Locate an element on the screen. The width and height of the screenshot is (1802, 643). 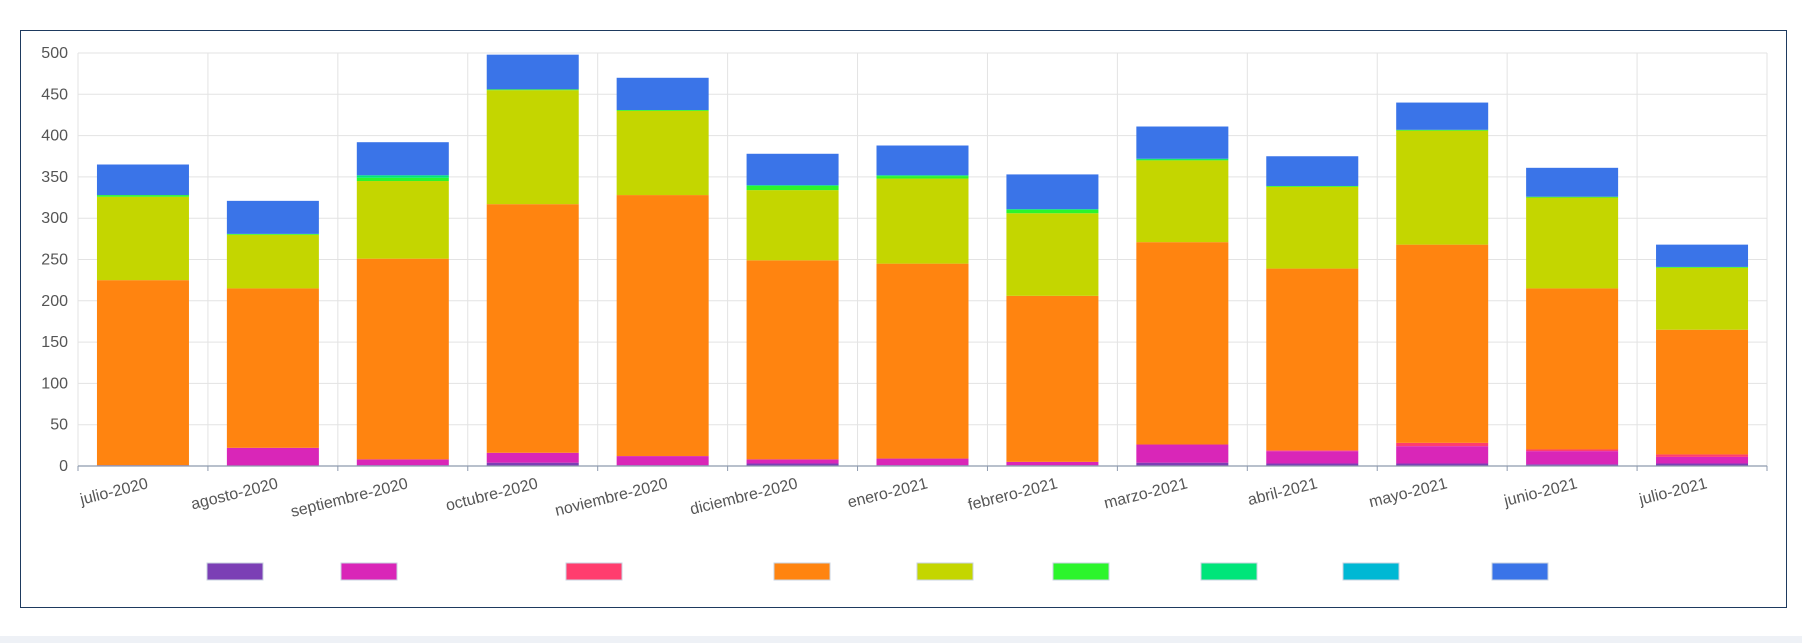
x-tick-label-8: marzo-2021 is located at coordinates (1145, 493).